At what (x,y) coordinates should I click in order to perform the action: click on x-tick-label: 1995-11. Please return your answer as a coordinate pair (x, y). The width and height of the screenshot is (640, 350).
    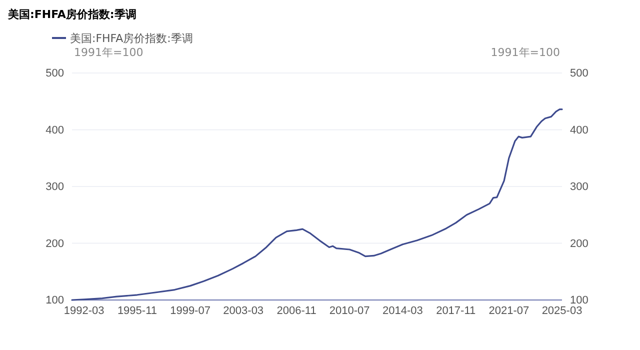
    Looking at the image, I should click on (137, 310).